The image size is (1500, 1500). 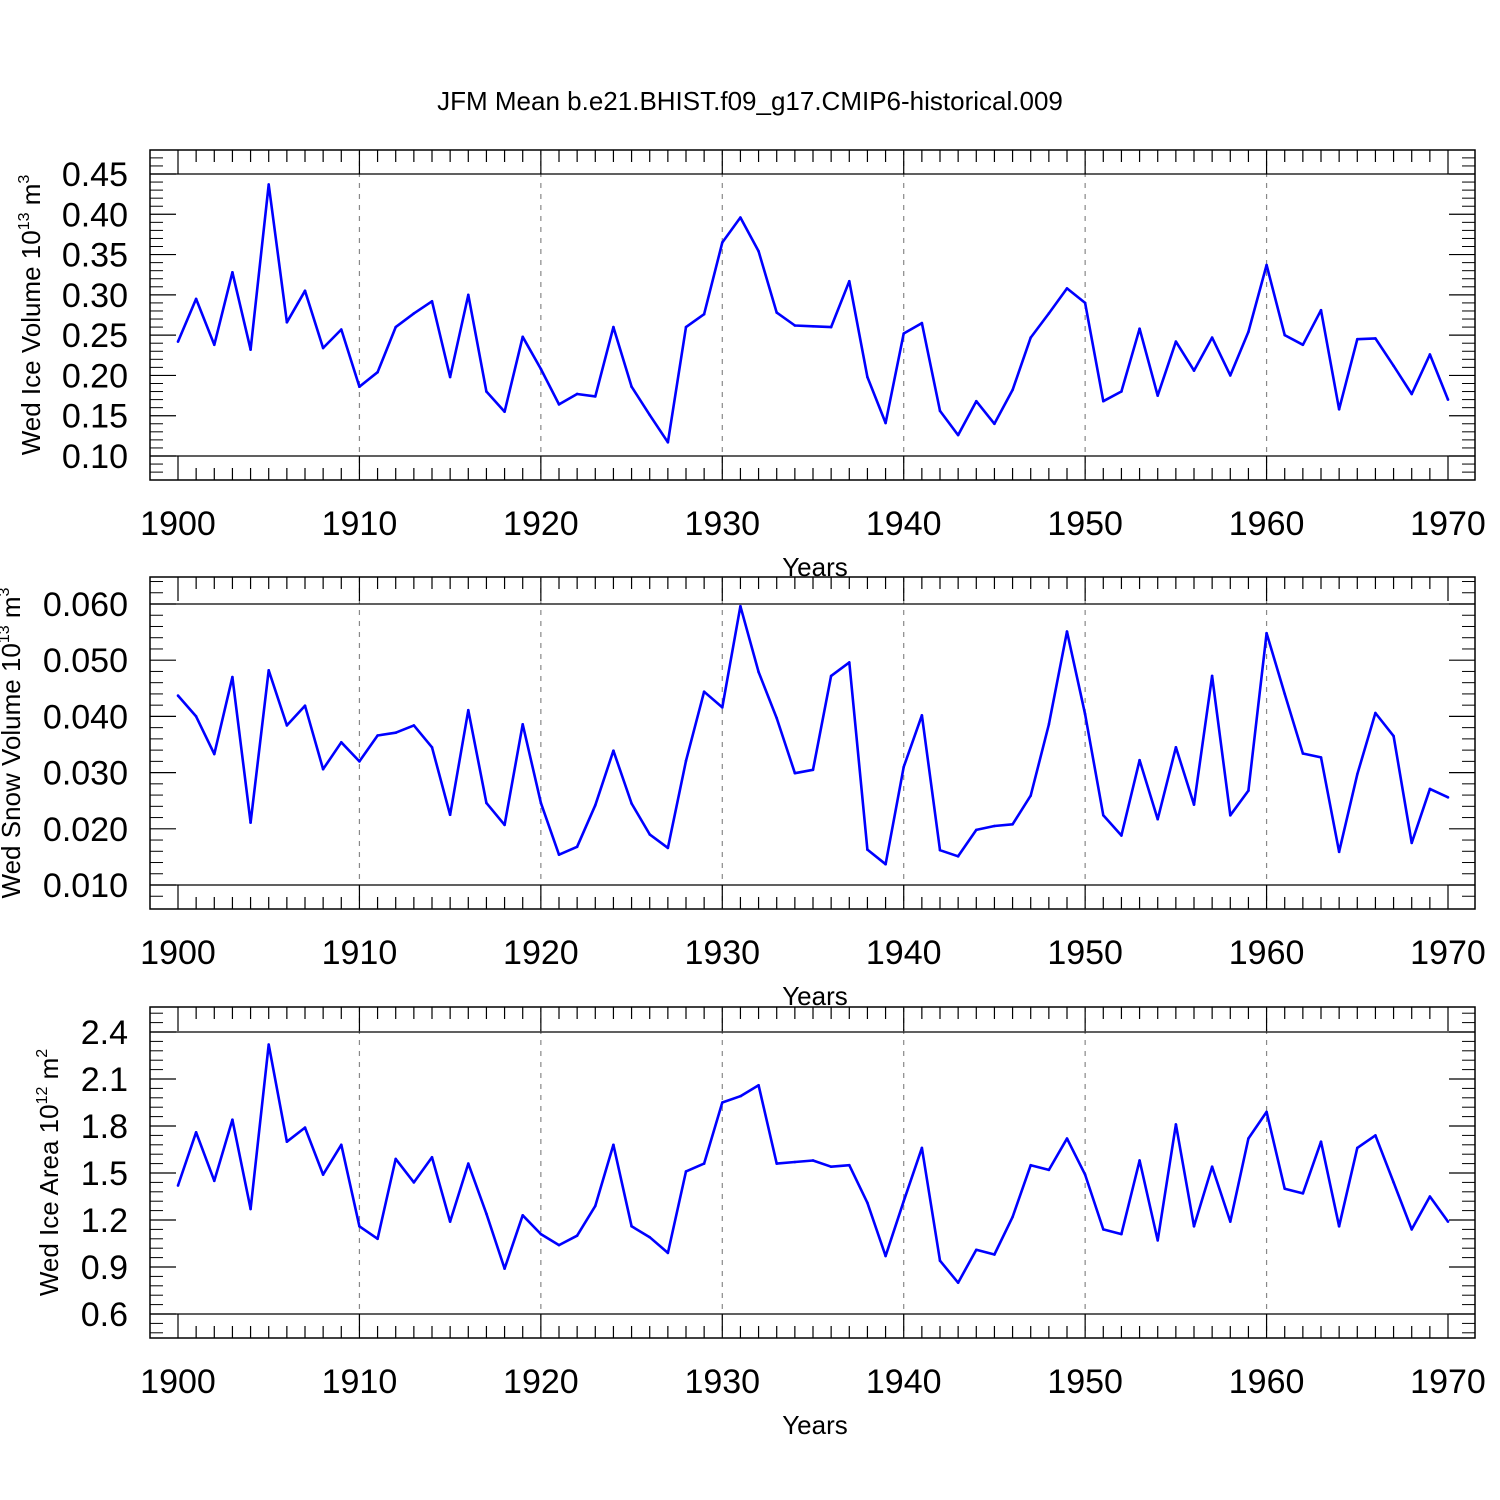 What do you see at coordinates (85, 661) in the screenshot?
I see `y-tick-label: 0.050` at bounding box center [85, 661].